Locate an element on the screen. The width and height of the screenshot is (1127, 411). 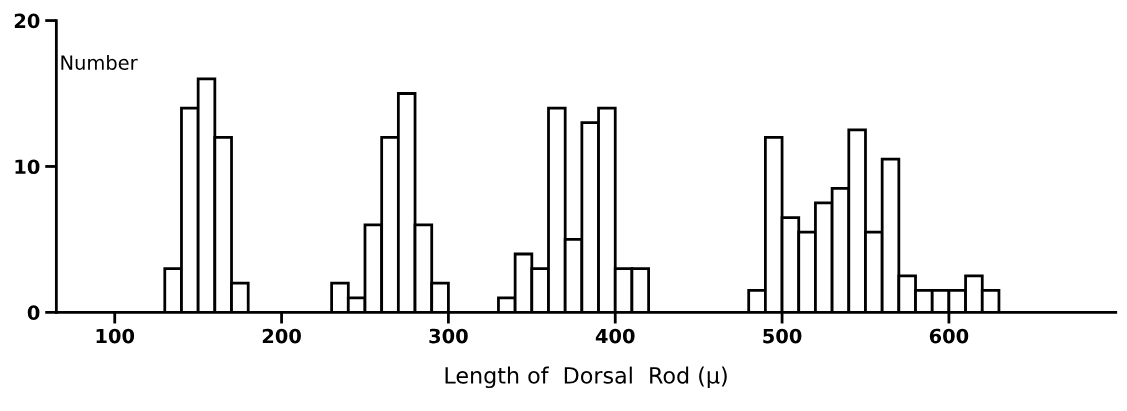
y-tick-label: 10 is located at coordinates (27, 167).